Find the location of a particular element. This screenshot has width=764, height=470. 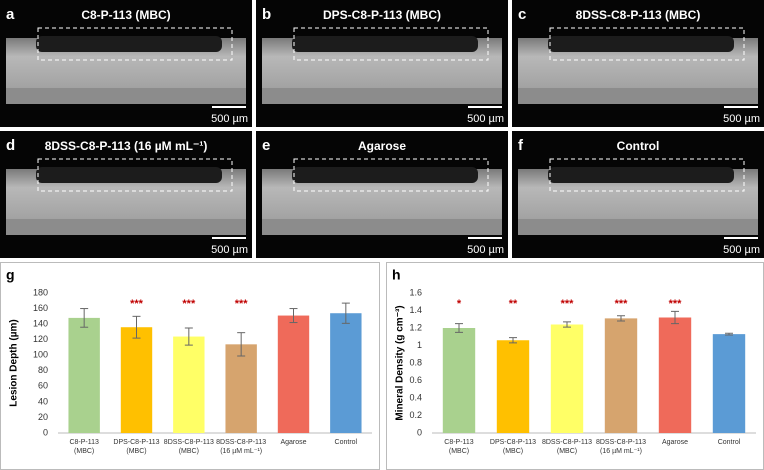

y-tick-label: 120 is located at coordinates (40, 339).